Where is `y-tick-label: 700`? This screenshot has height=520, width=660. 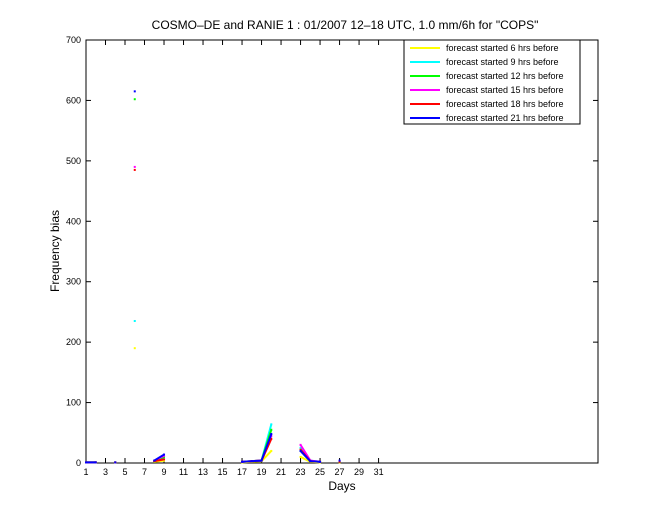 y-tick-label: 700 is located at coordinates (73, 40).